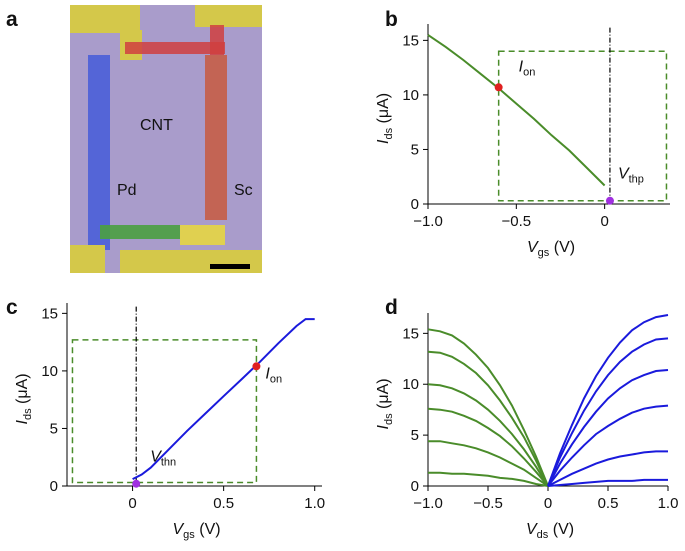 The width and height of the screenshot is (685, 551). Describe the element at coordinates (12, 19) in the screenshot. I see `panel-label: a` at that location.